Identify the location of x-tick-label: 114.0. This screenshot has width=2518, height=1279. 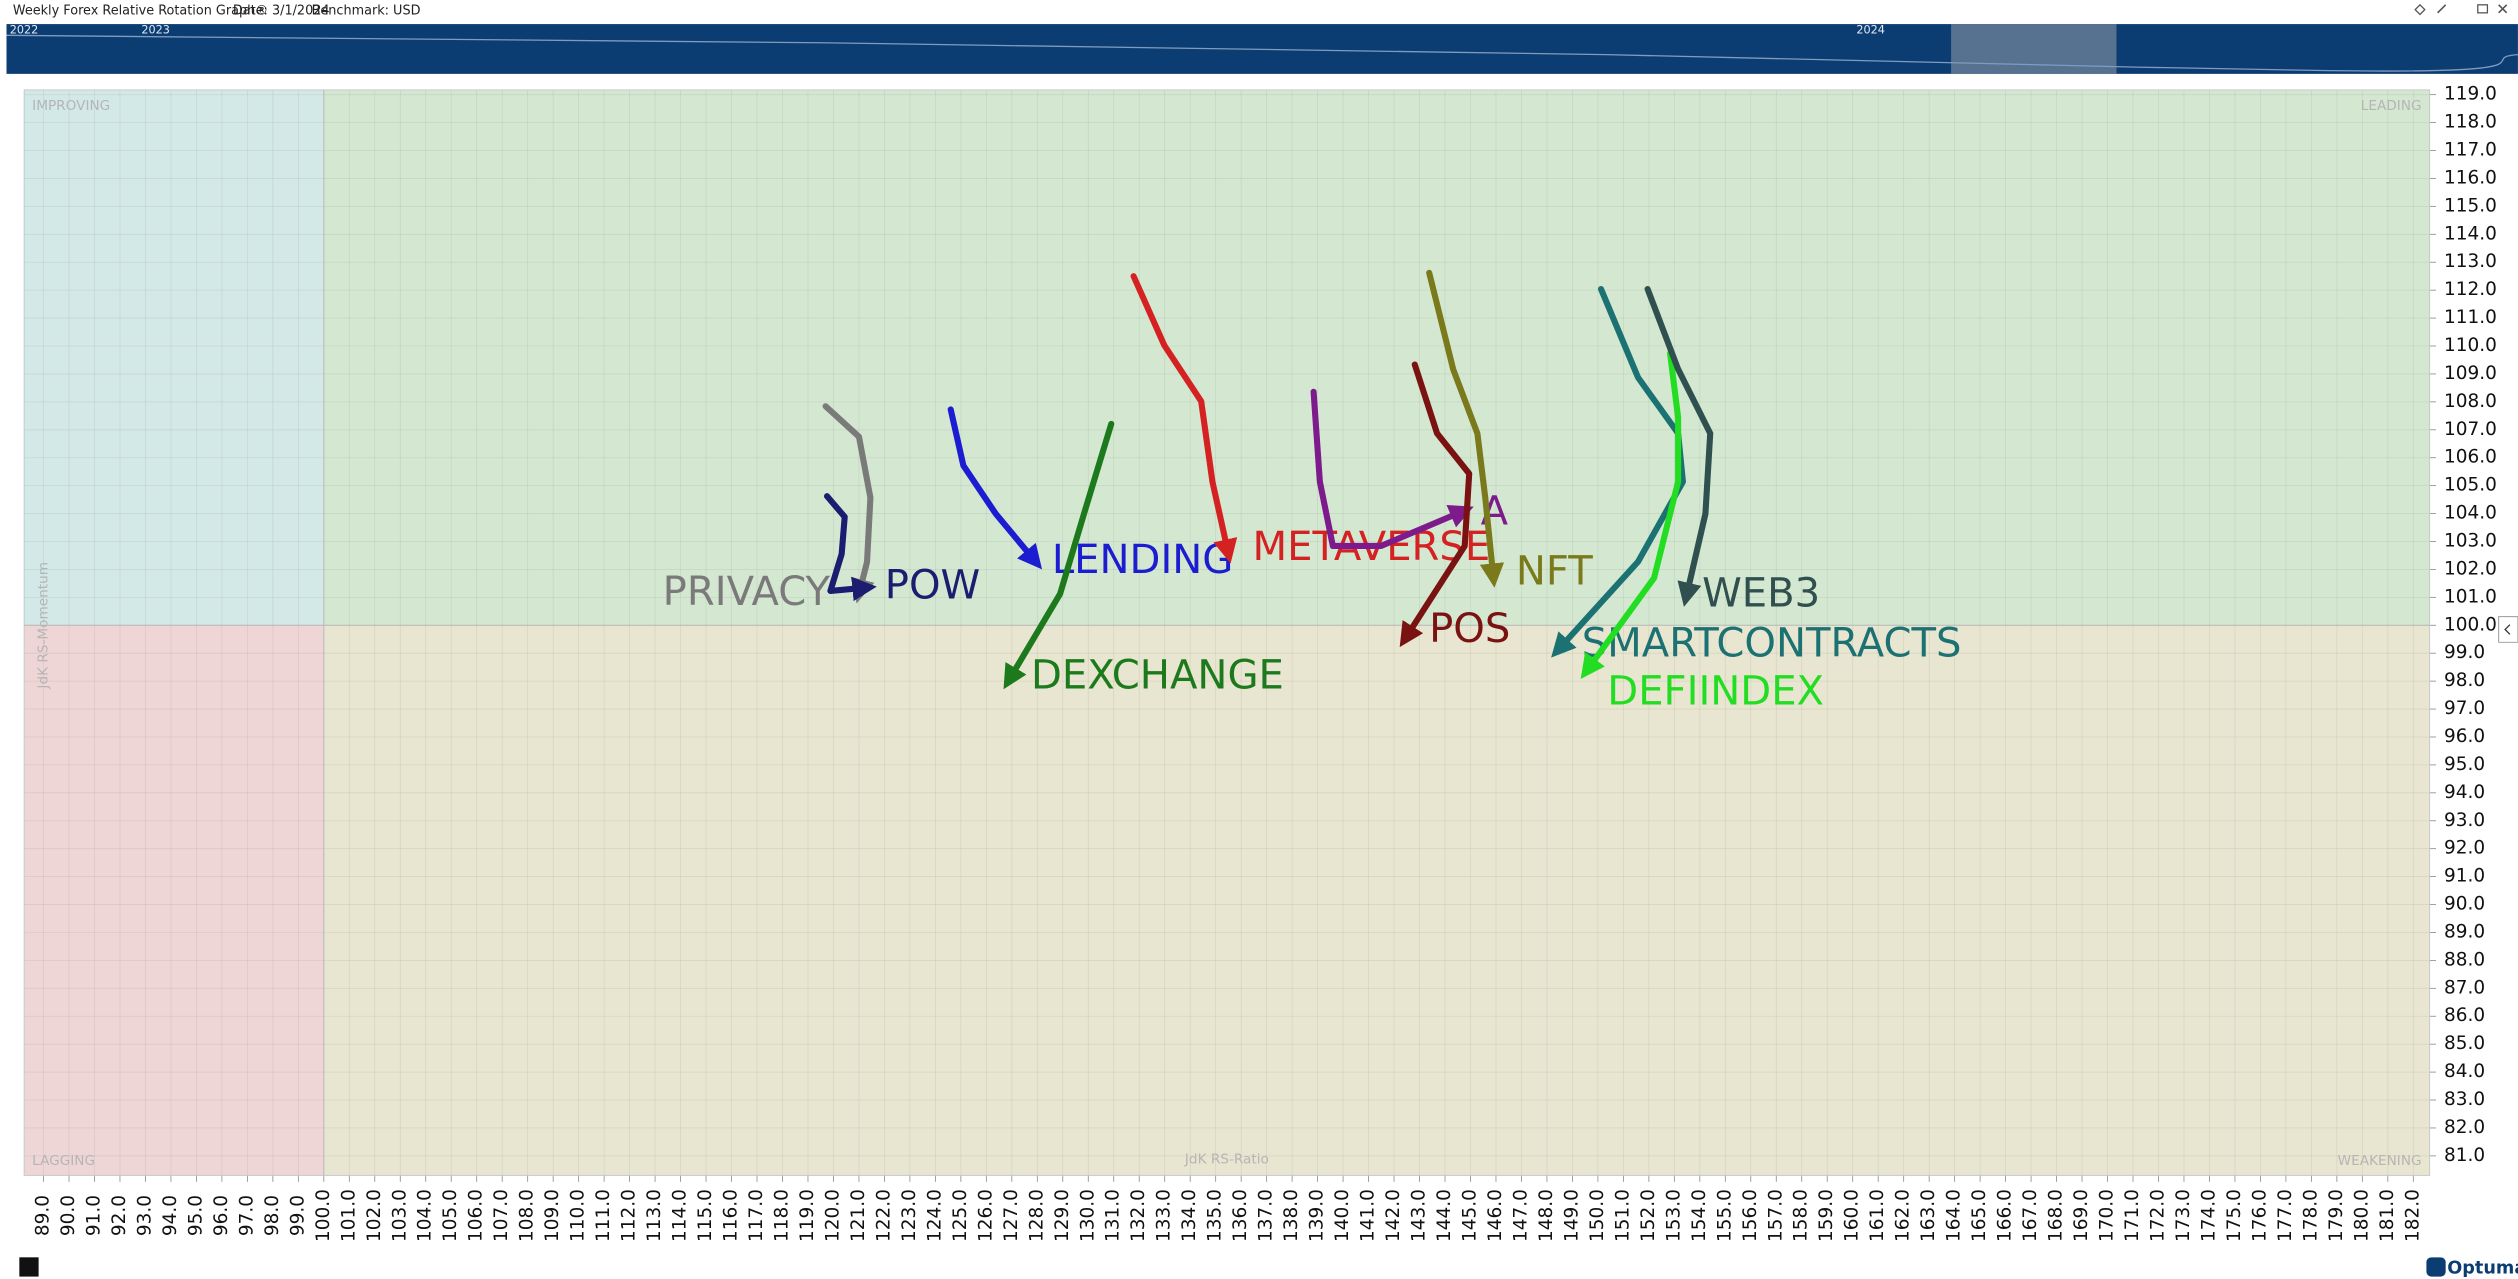
(680, 1215).